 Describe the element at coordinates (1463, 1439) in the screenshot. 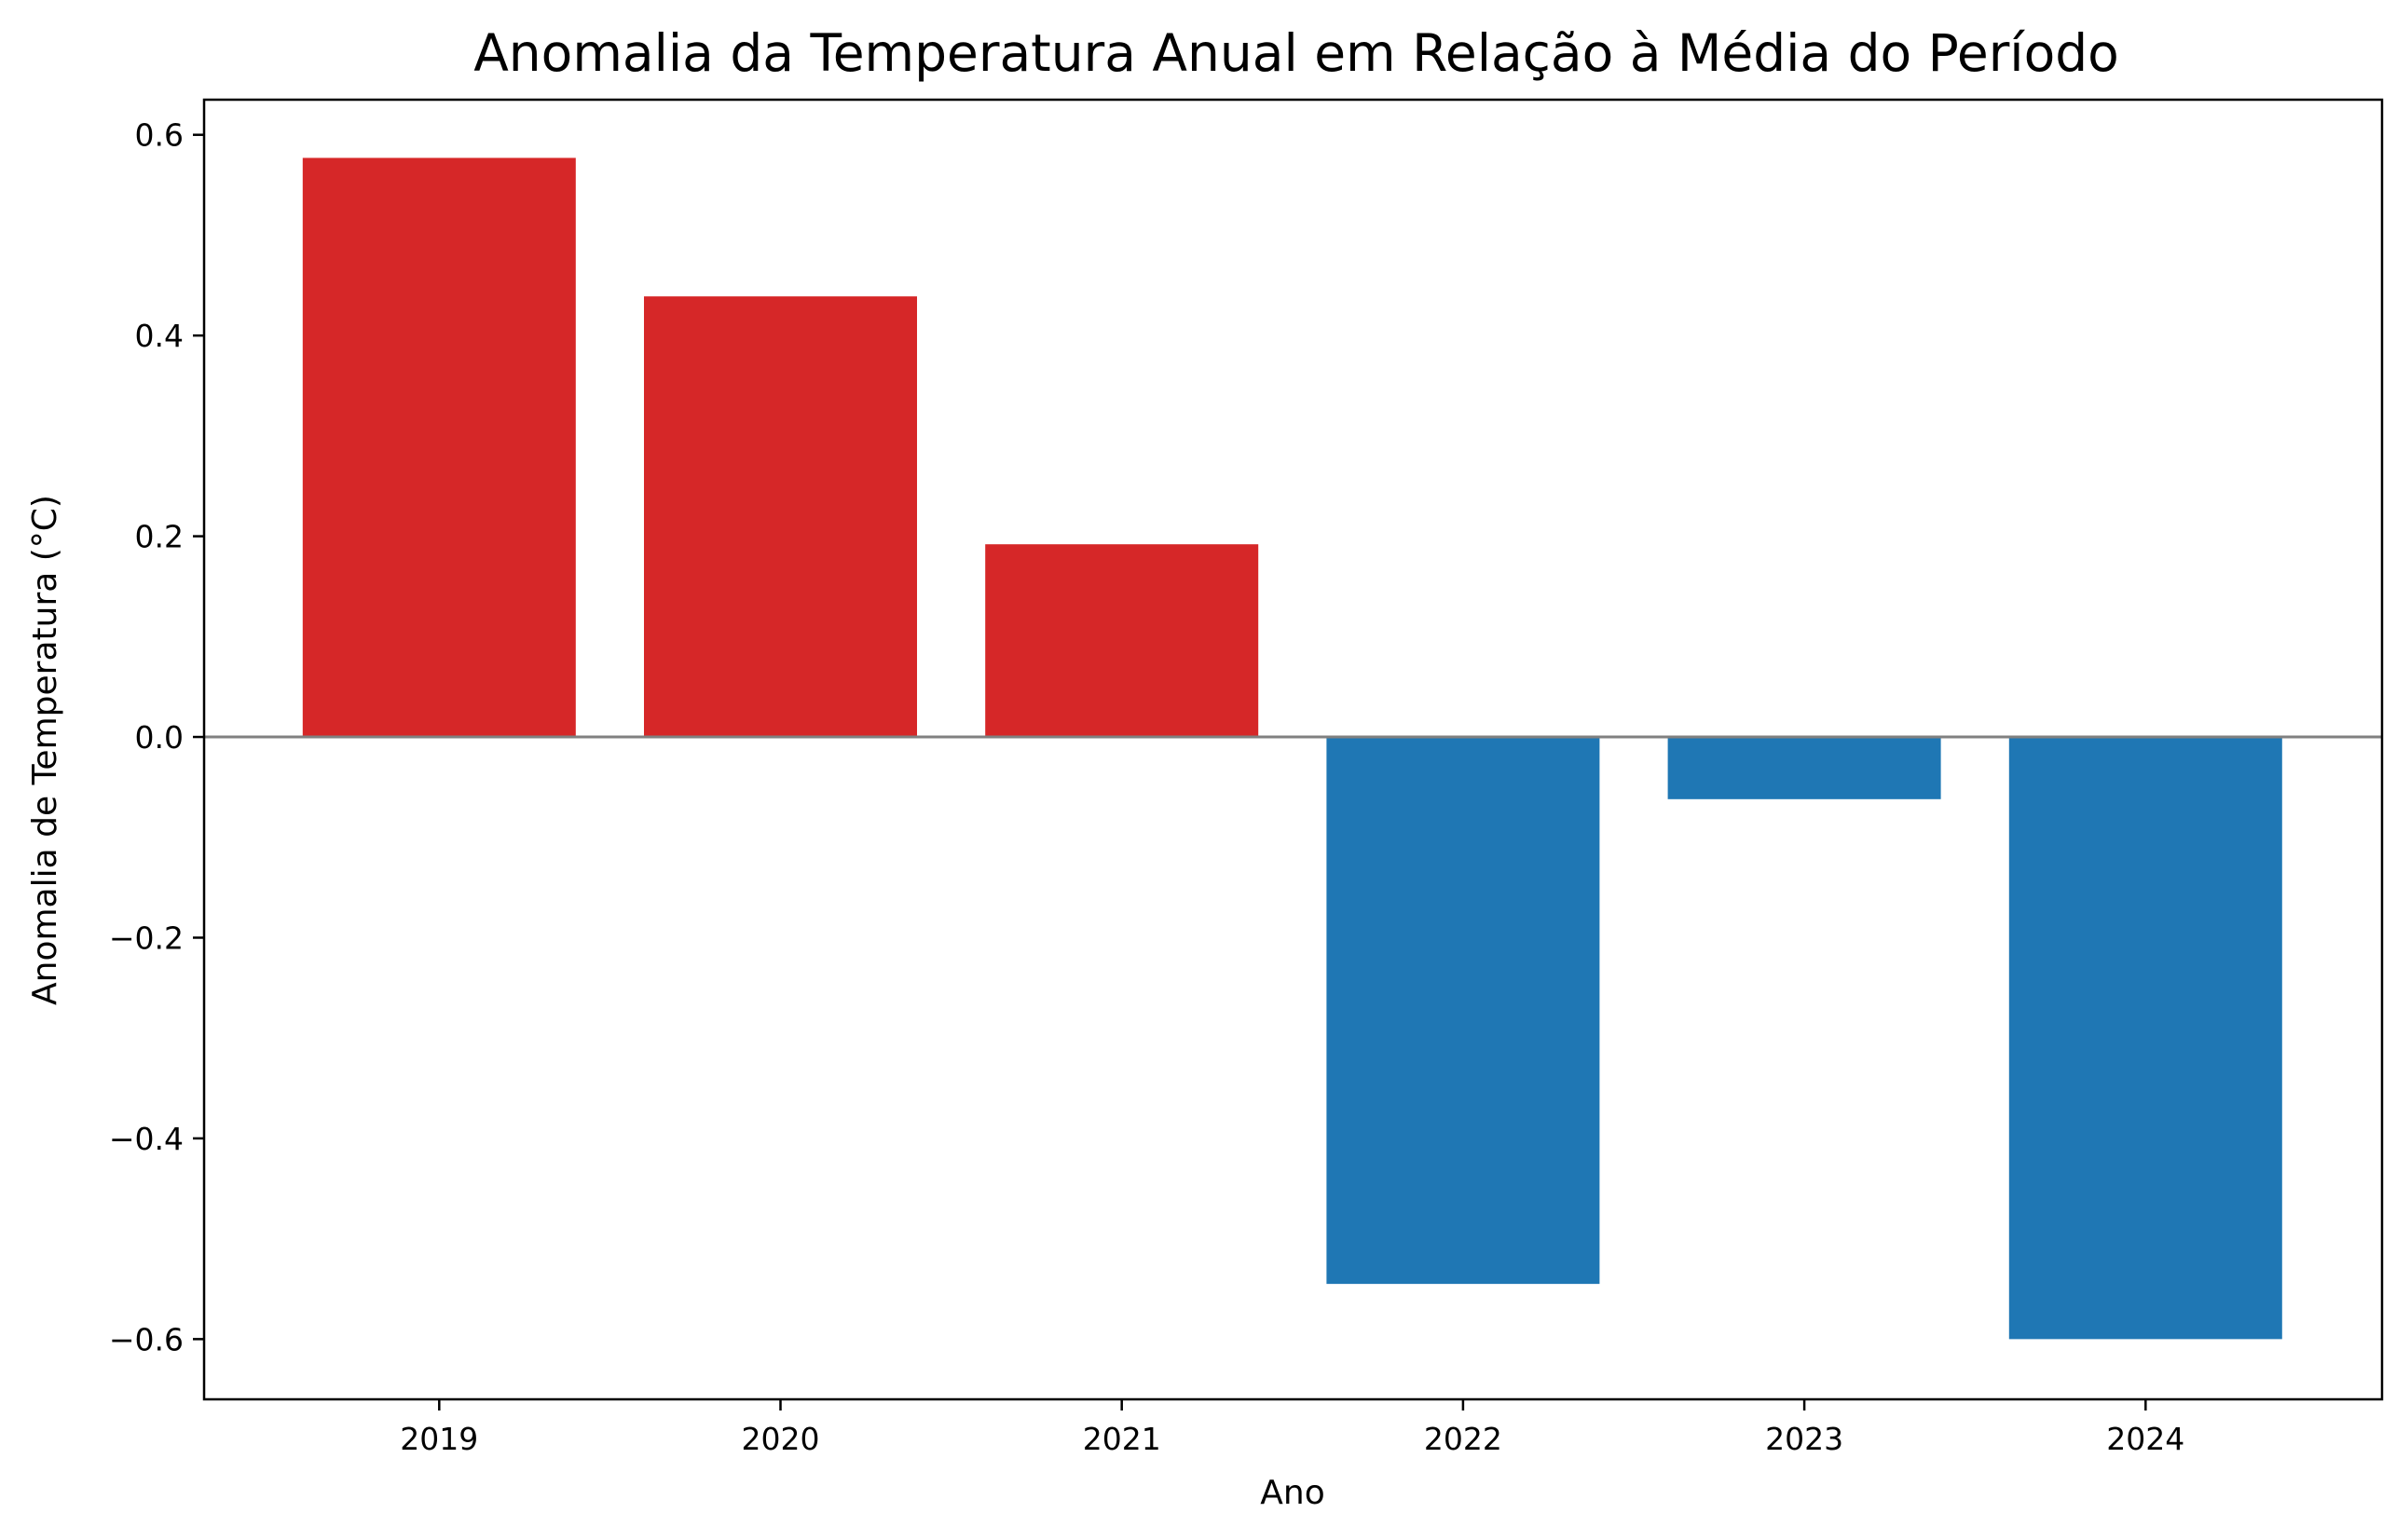

I see `x-tick-label: 2022` at that location.